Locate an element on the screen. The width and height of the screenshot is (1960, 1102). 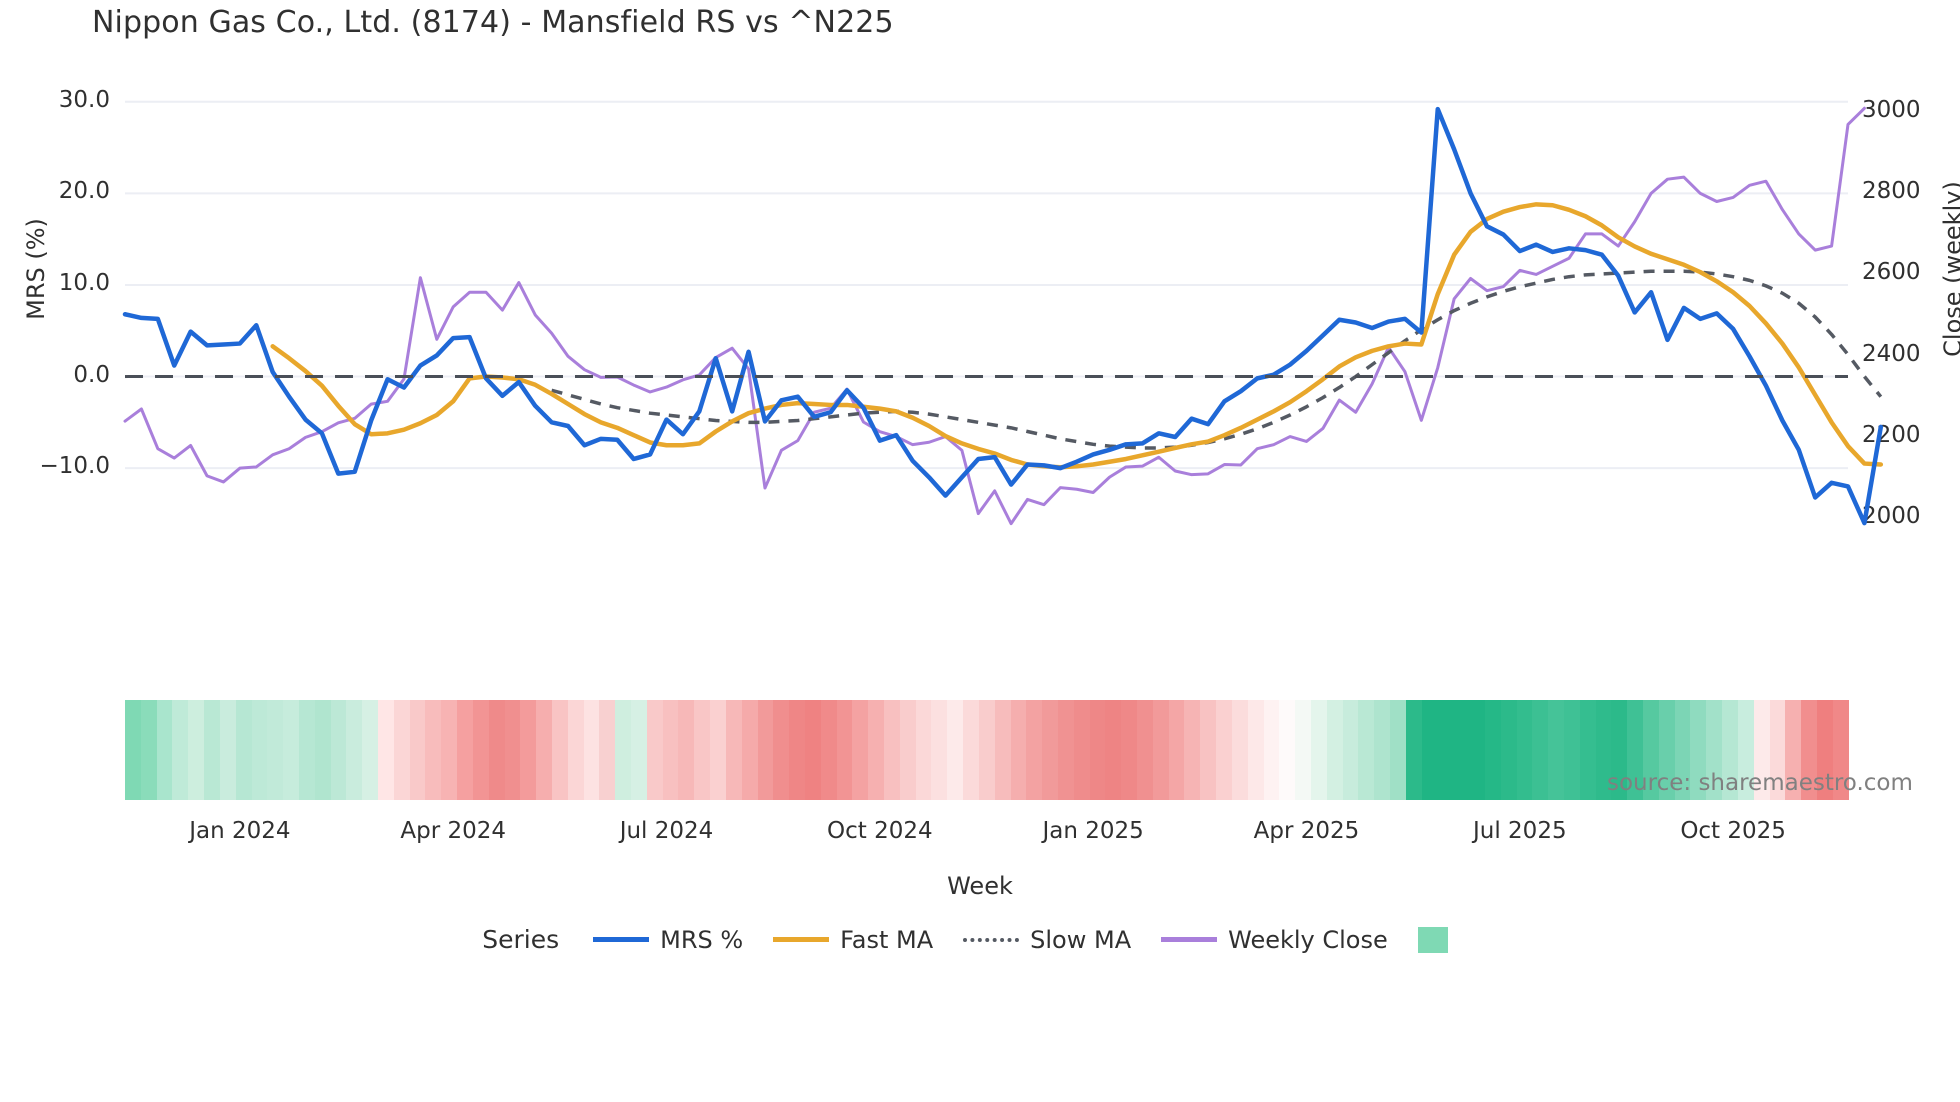
y-tick-right: 2600 is located at coordinates (1891, 272).